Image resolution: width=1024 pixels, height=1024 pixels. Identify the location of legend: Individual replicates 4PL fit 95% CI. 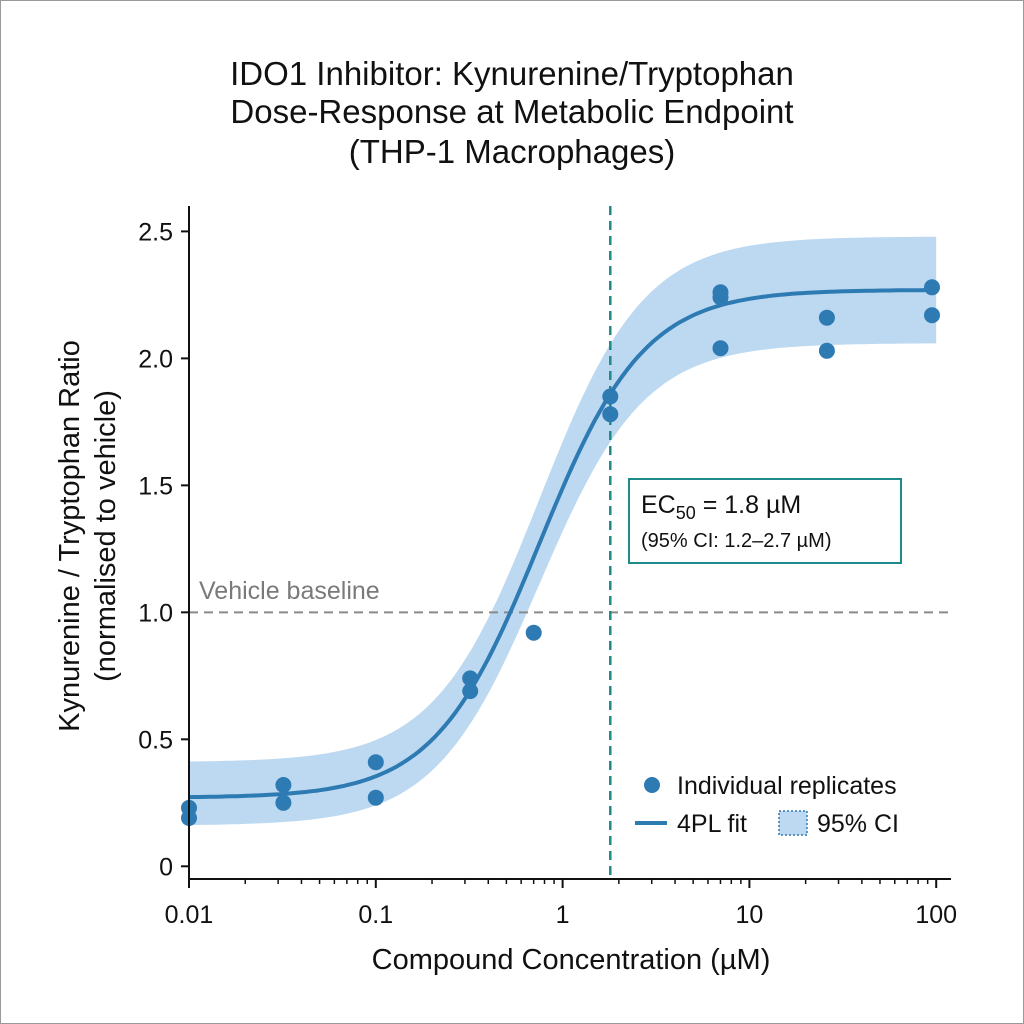
(767, 805).